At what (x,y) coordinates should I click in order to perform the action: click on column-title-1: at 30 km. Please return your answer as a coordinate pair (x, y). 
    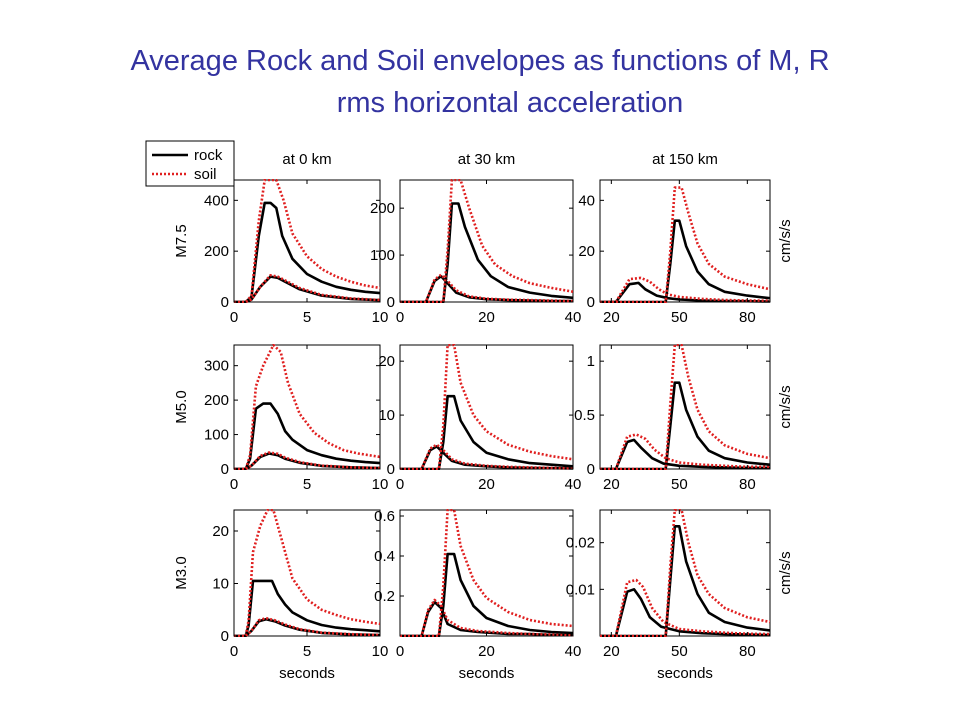
    Looking at the image, I should click on (487, 159).